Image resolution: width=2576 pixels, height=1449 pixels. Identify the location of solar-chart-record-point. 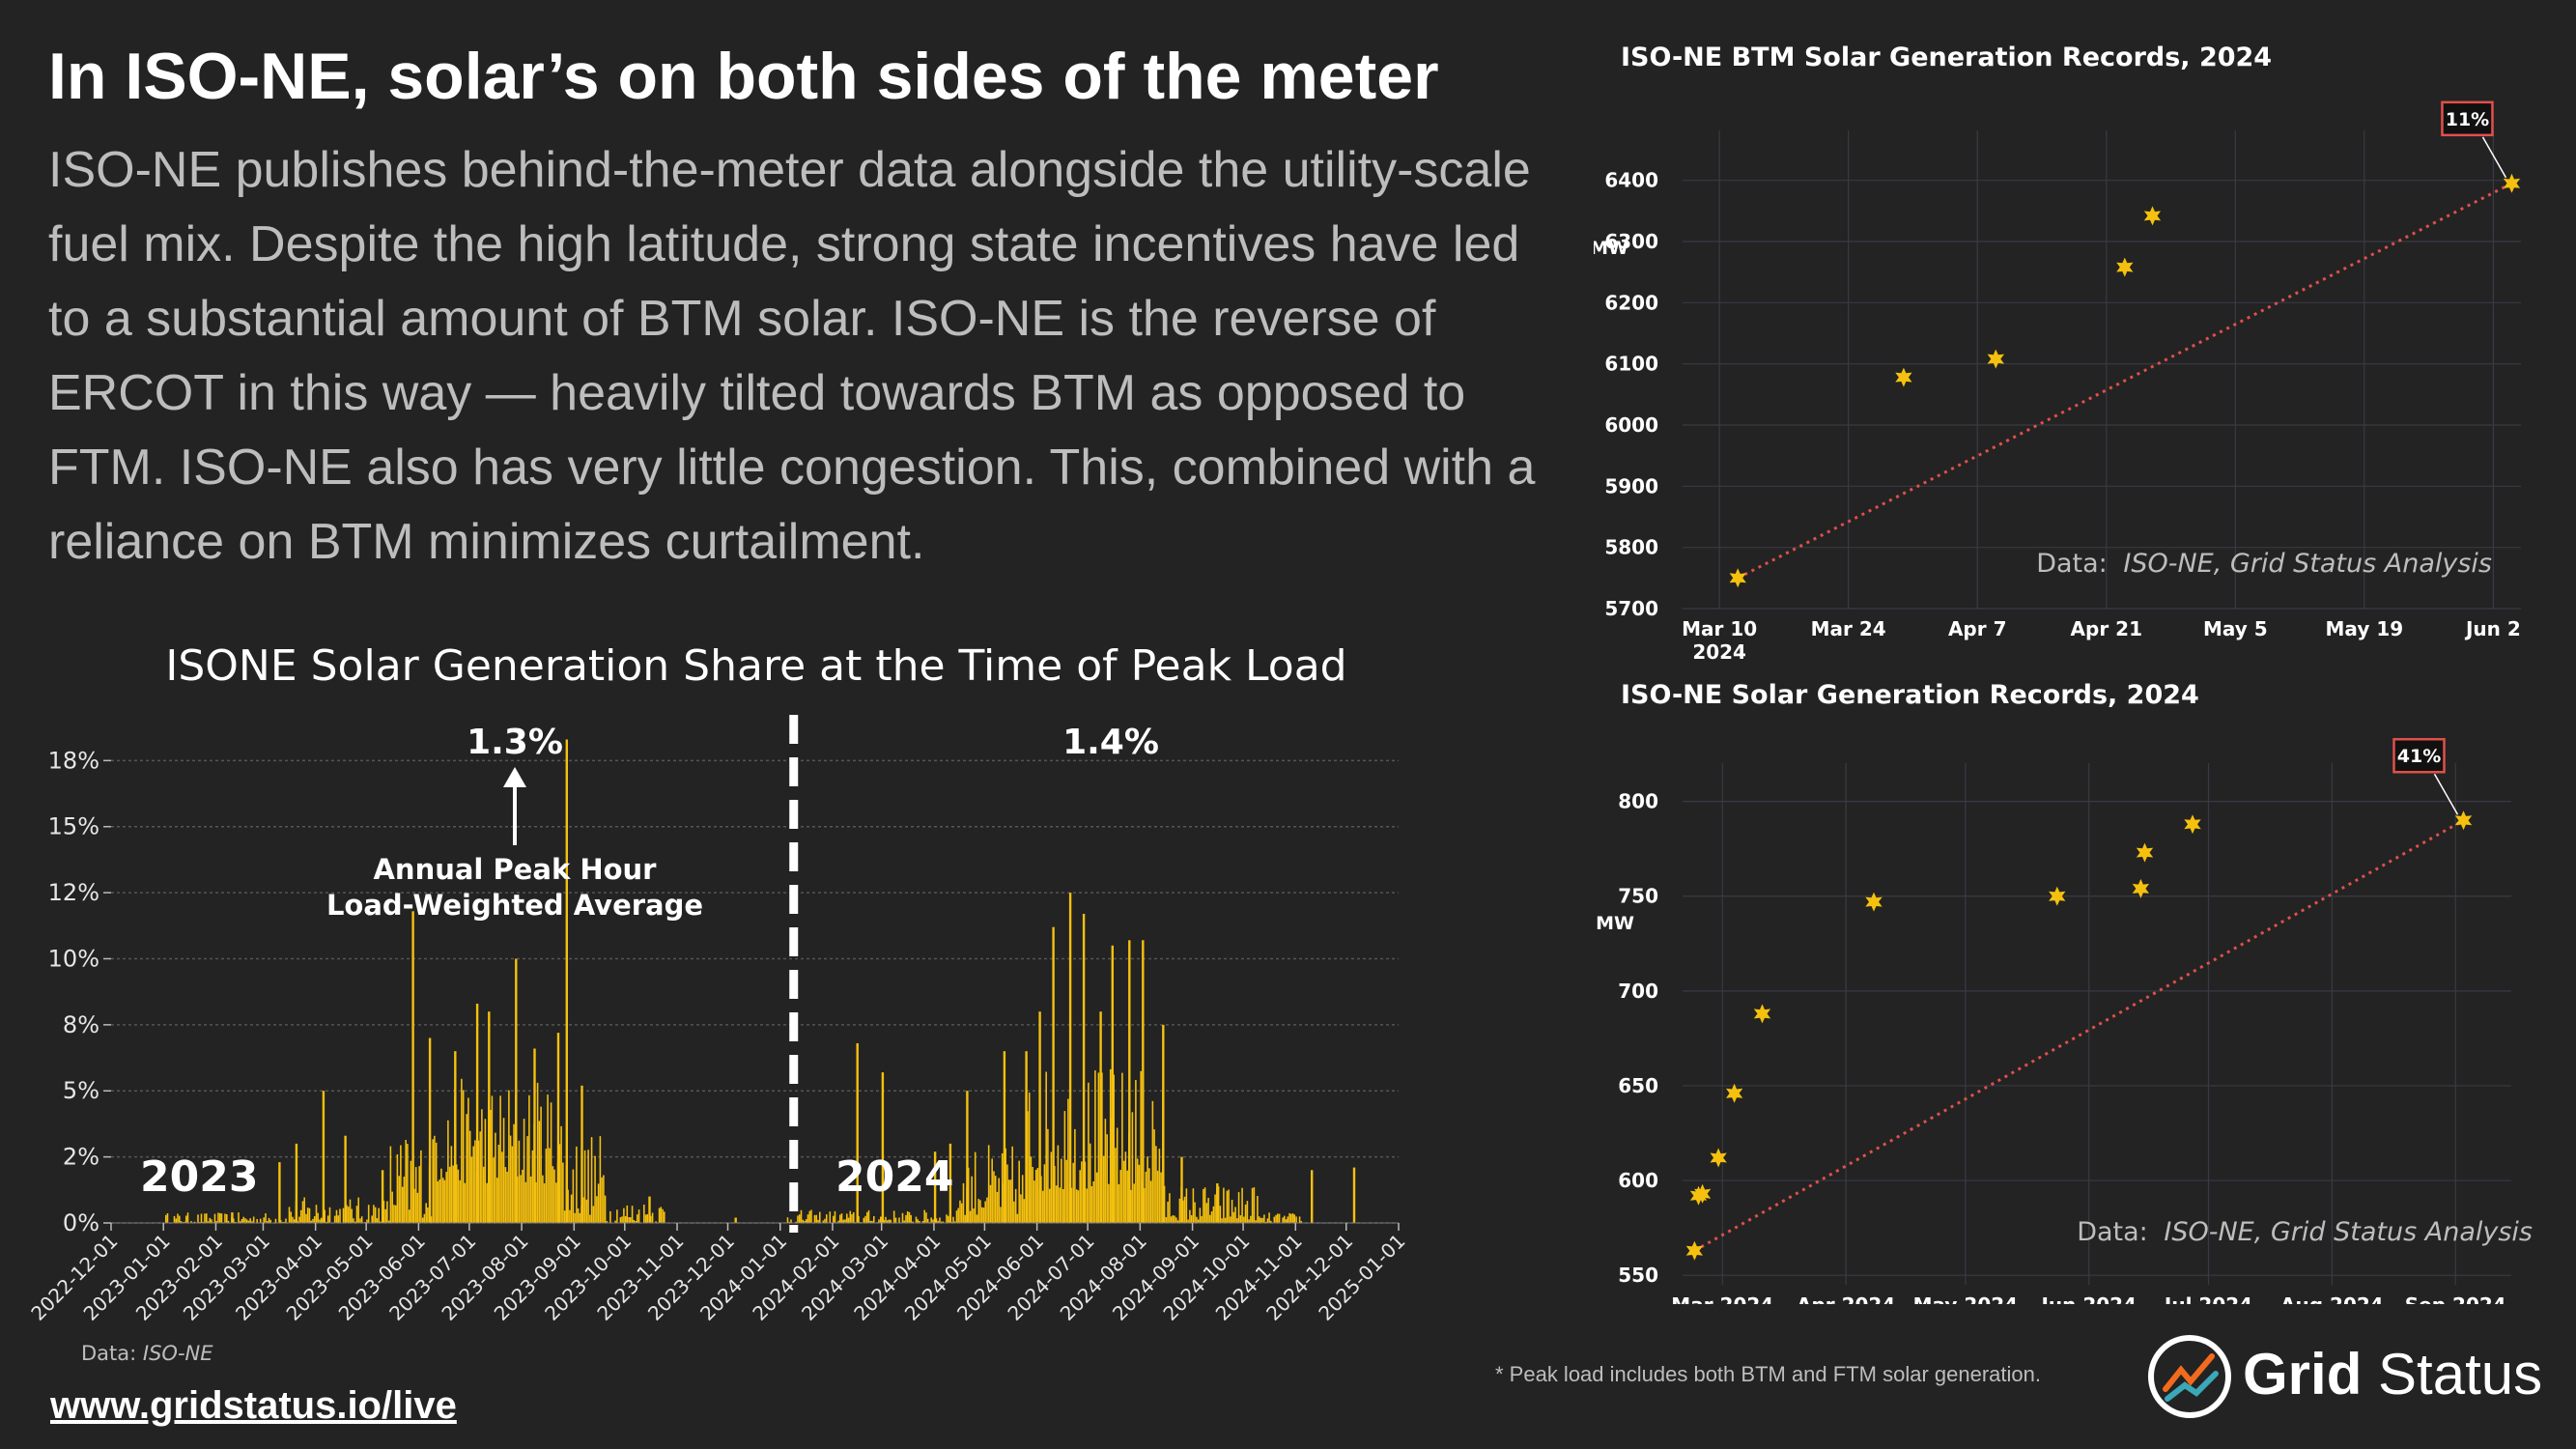
(1718, 1158).